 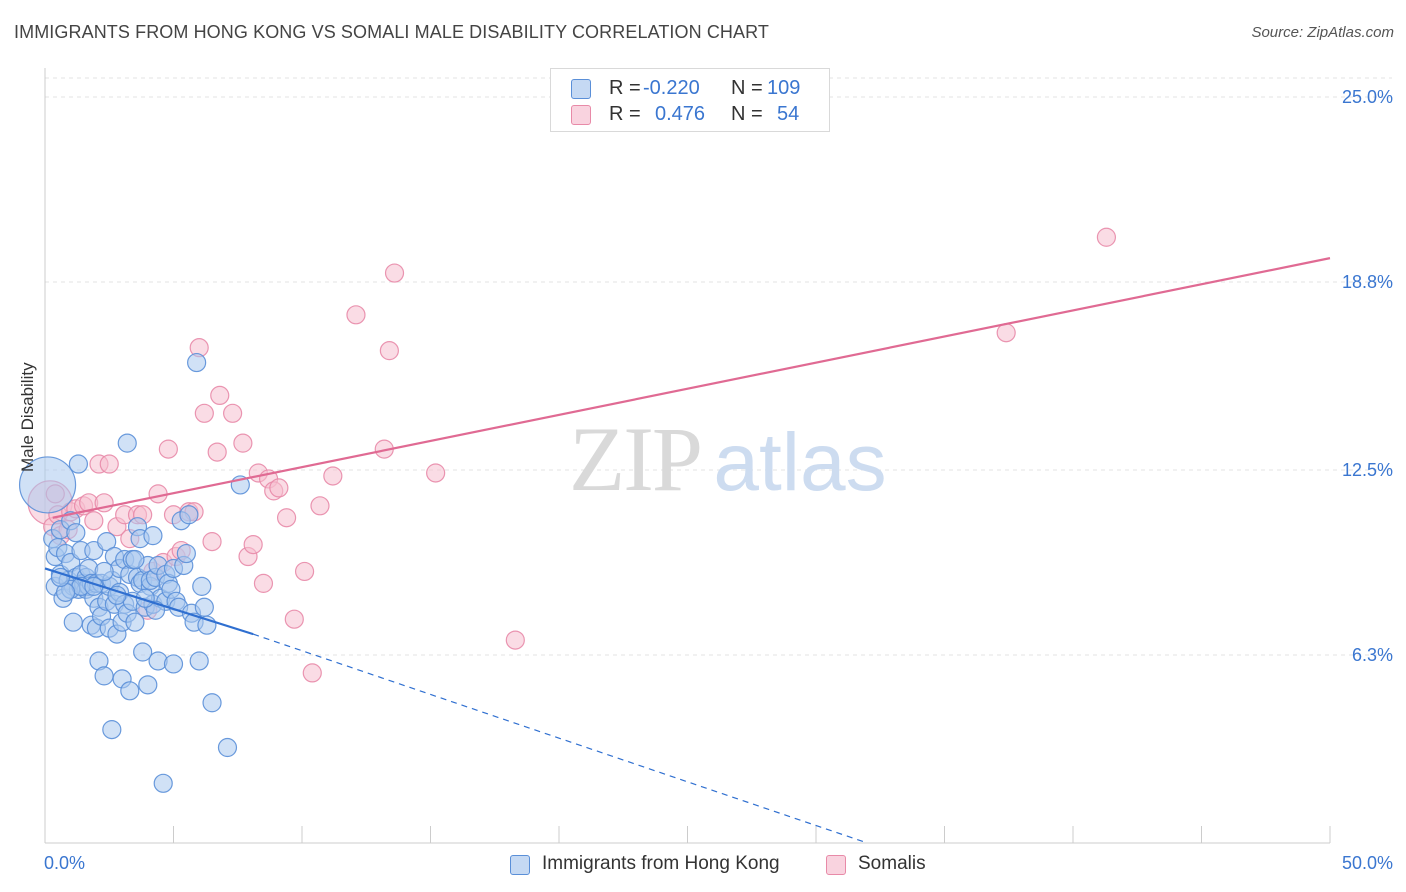 I want to click on legend-n-value: 109, so click(x=784, y=88).